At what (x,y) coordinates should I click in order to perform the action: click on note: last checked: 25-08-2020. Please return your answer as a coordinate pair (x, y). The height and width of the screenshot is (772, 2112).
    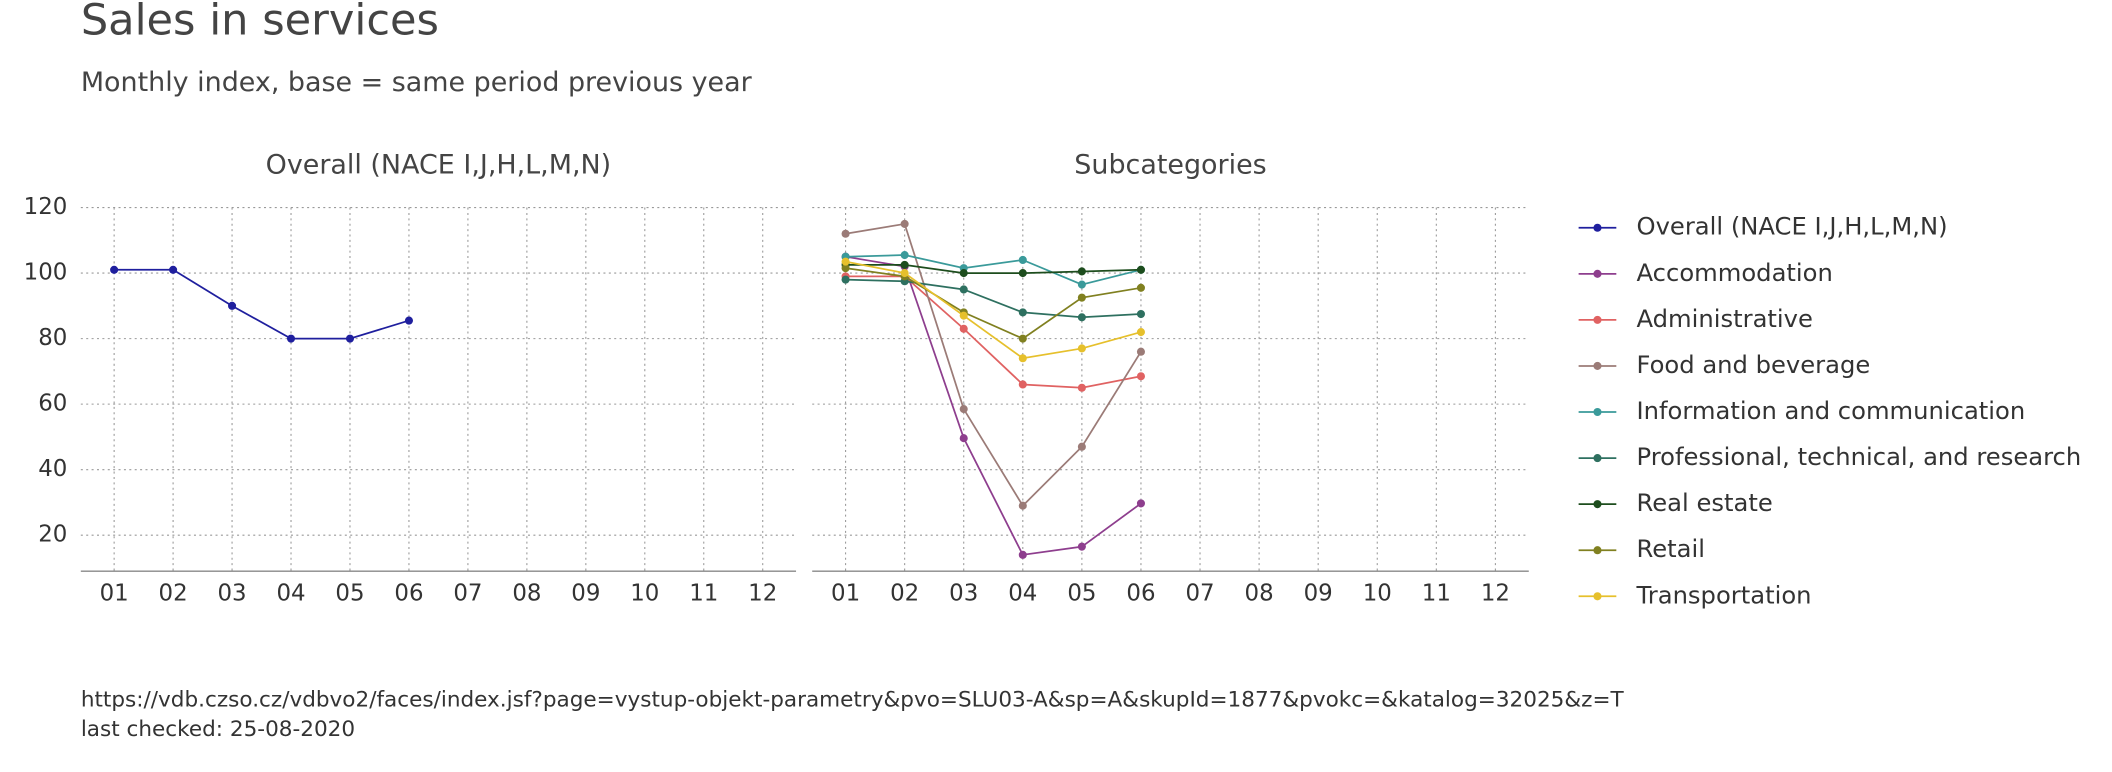
    Looking at the image, I should click on (218, 729).